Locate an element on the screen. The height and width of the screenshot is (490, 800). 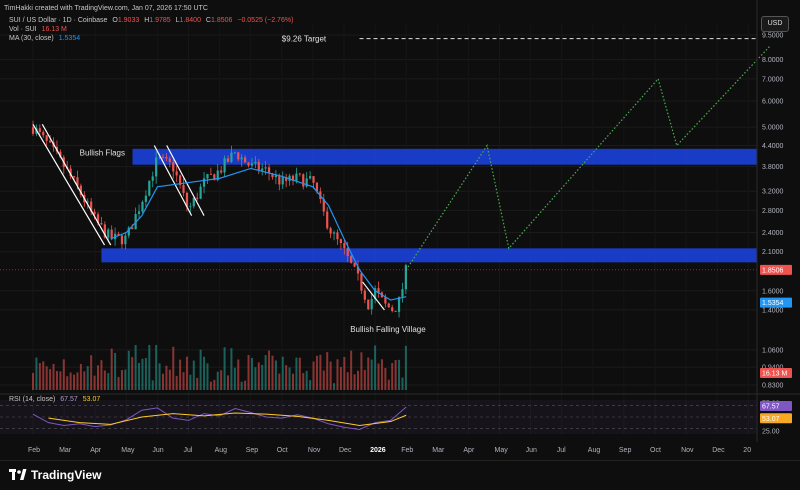
time-tick-label: Jun is located at coordinates (157, 450).